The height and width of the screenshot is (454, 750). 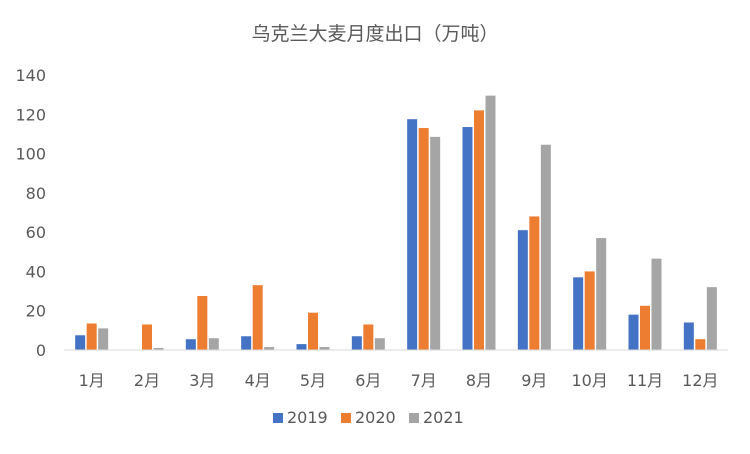 What do you see at coordinates (202, 322) in the screenshot?
I see `bar-2020-3月` at bounding box center [202, 322].